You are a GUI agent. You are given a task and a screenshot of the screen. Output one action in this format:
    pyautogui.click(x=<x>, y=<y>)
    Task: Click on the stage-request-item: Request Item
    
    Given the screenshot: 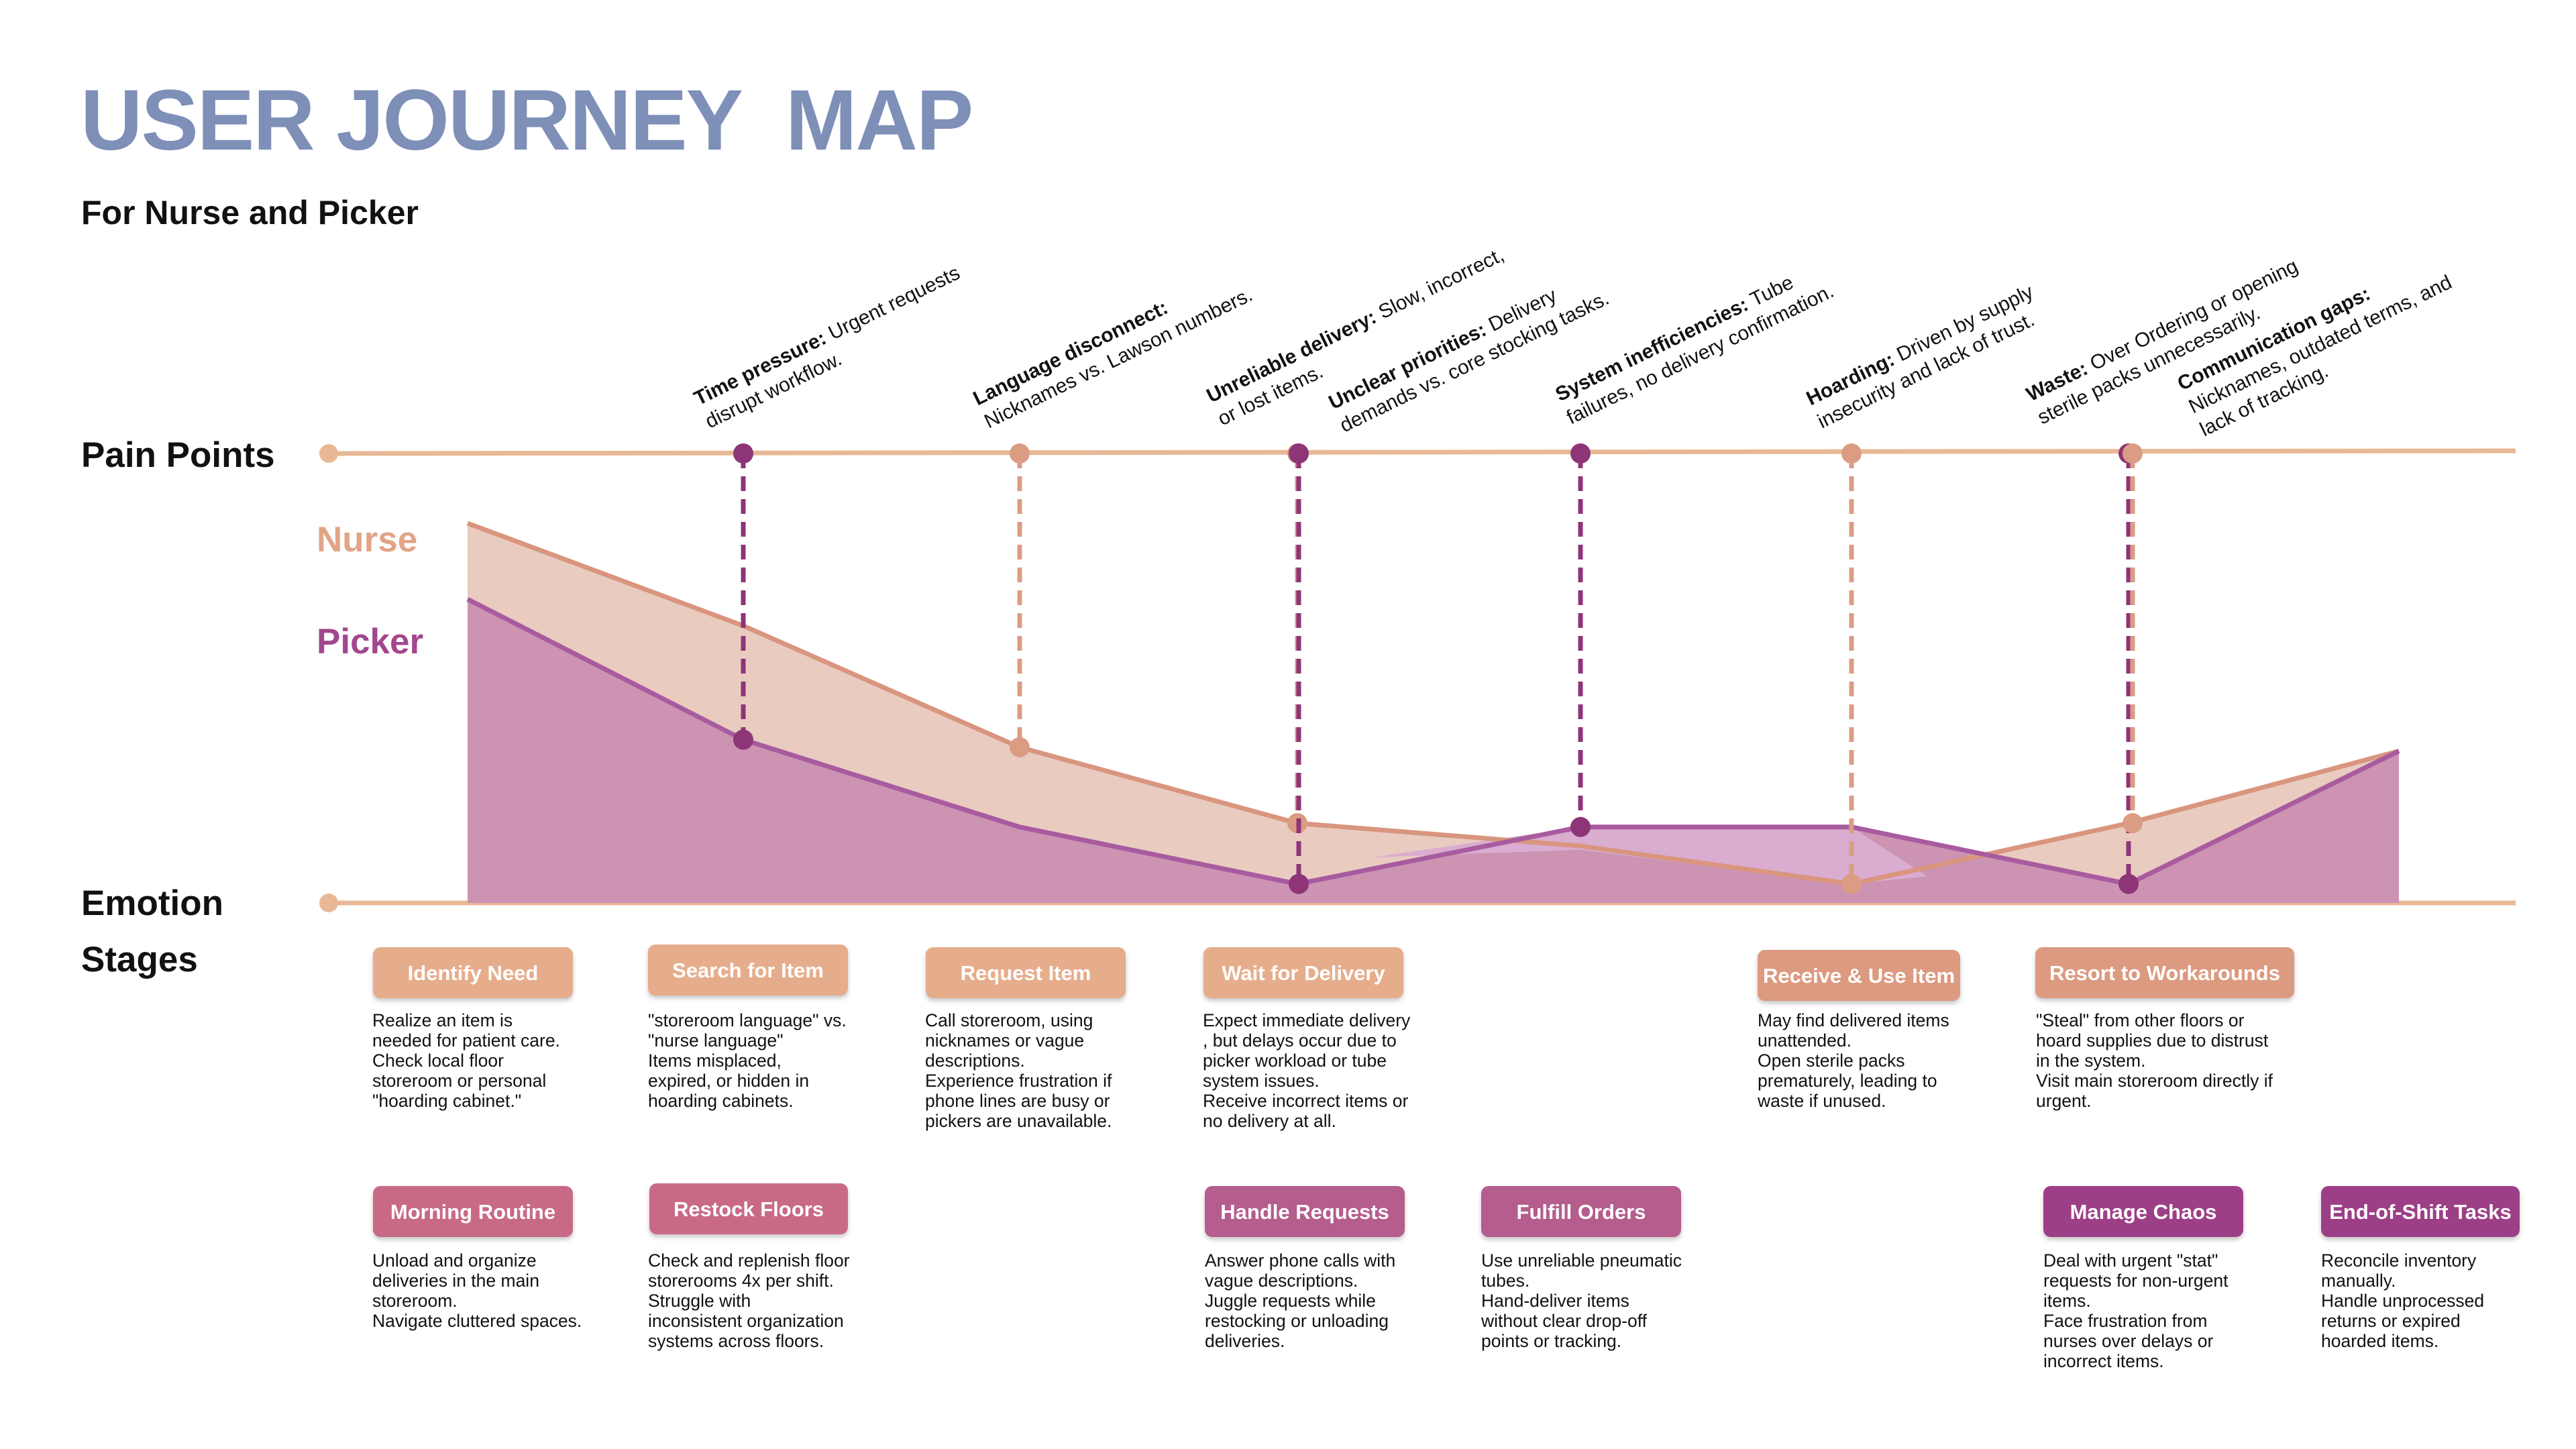 What is the action you would take?
    pyautogui.click(x=1026, y=972)
    